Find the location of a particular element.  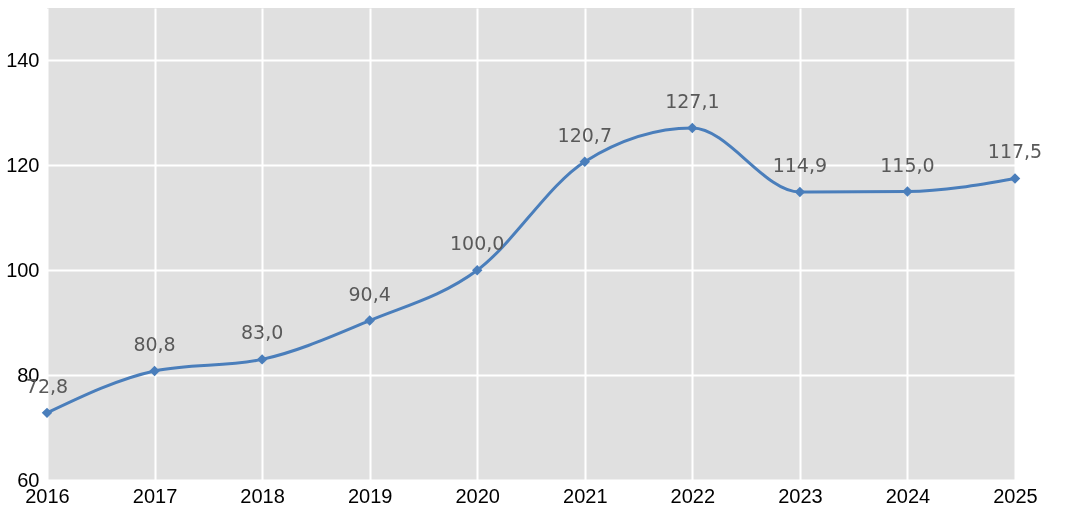

data-label: 117,5 is located at coordinates (1015, 151).